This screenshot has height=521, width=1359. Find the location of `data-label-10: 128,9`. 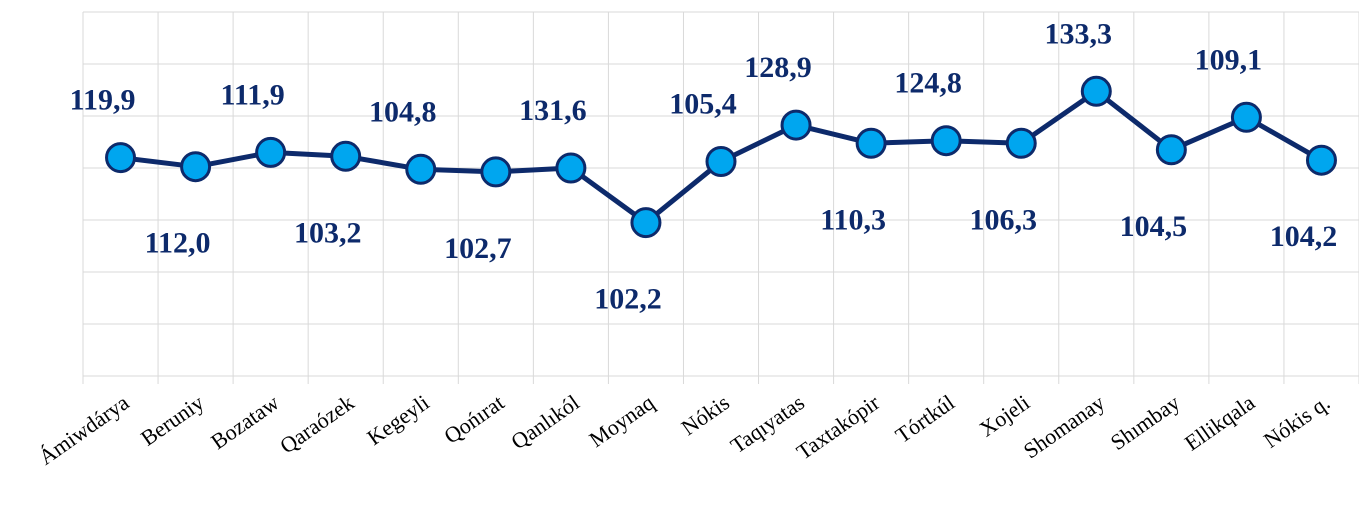

data-label-10: 128,9 is located at coordinates (778, 67).